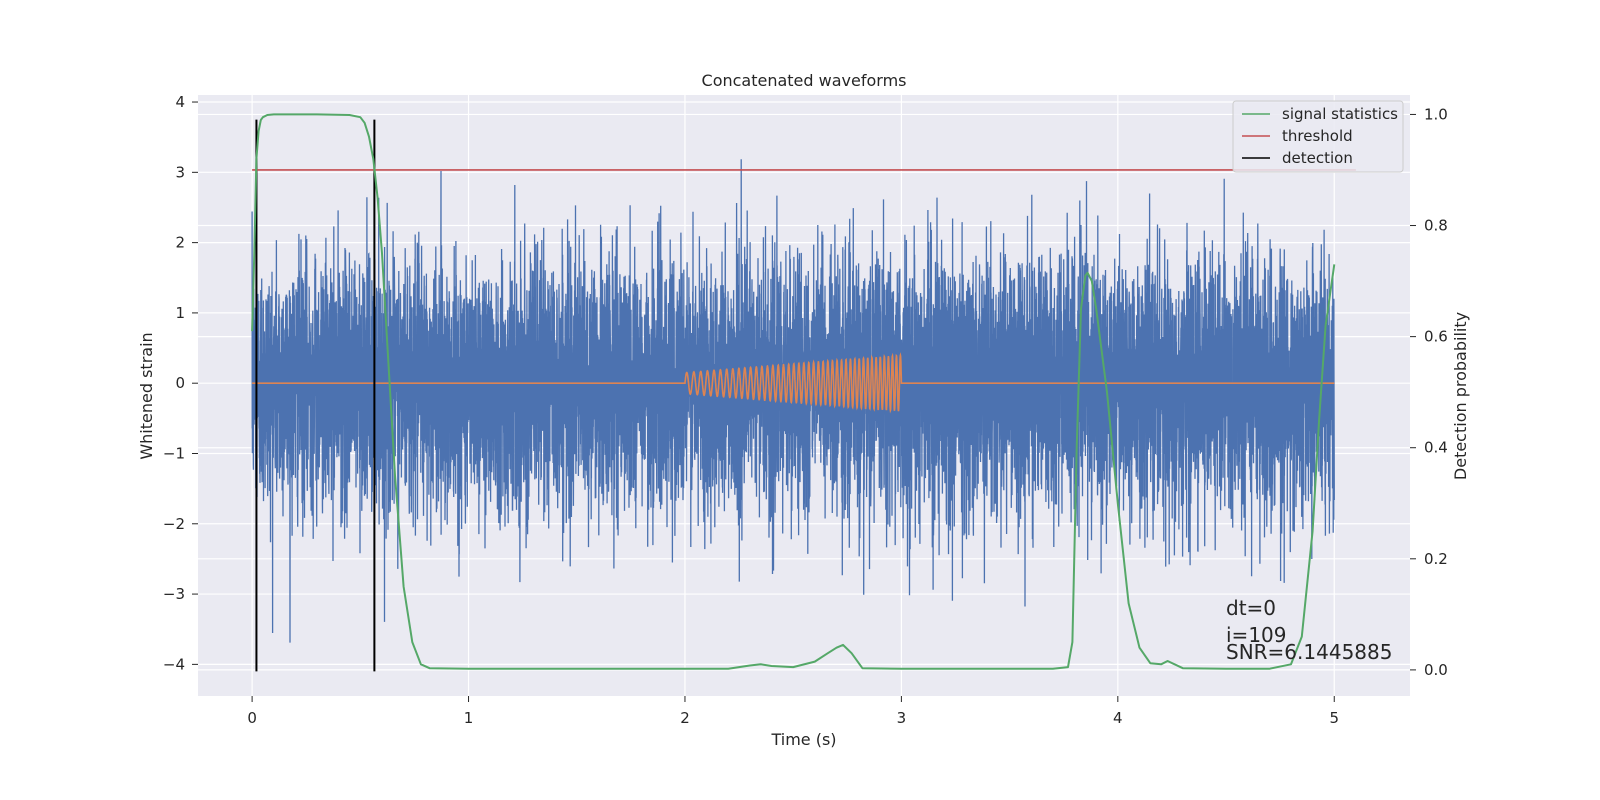  What do you see at coordinates (180, 383) in the screenshot?
I see `y-tick-label: 0` at bounding box center [180, 383].